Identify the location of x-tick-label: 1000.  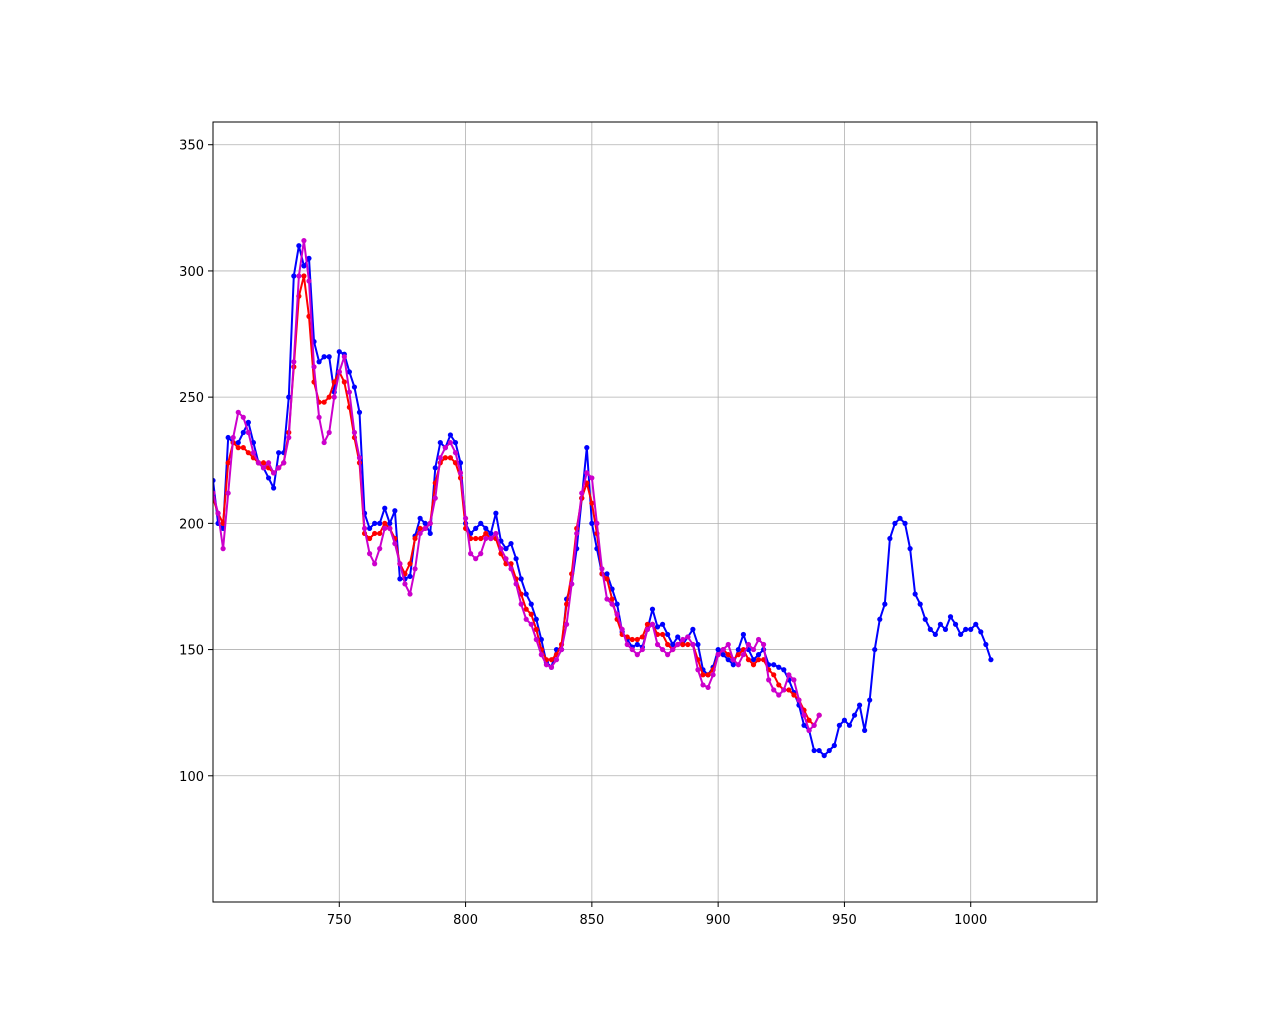
(970, 920).